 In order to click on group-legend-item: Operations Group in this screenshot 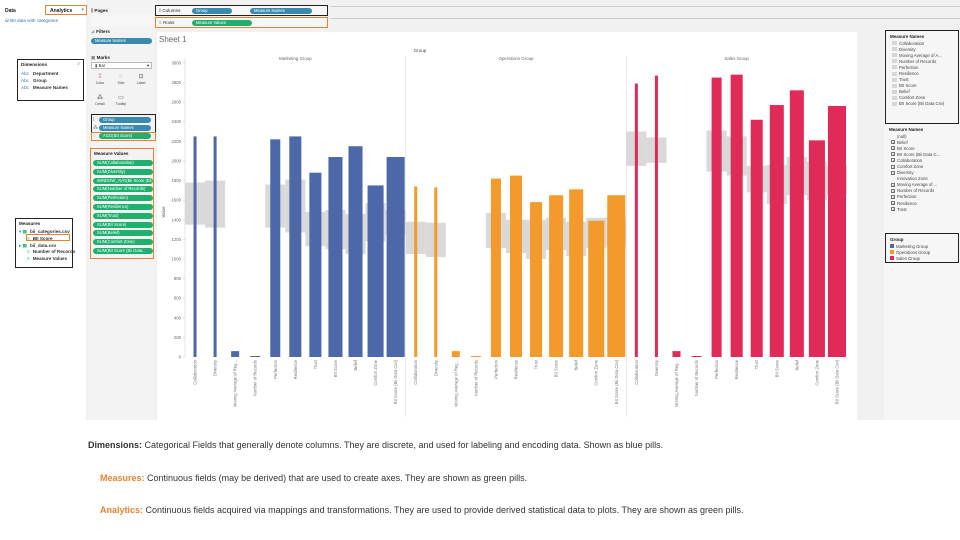, I will do `click(910, 252)`.